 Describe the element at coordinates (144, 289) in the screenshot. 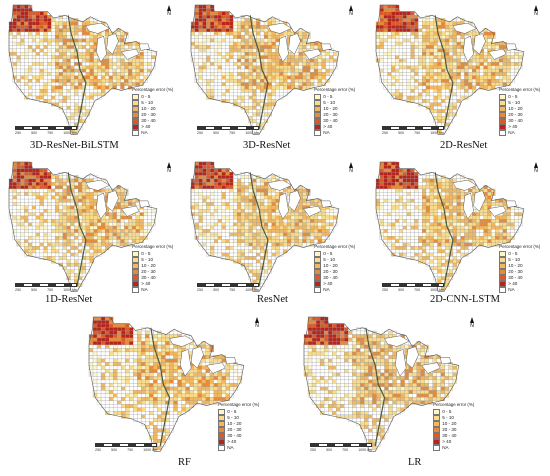

I see `legend-label: NA` at that location.